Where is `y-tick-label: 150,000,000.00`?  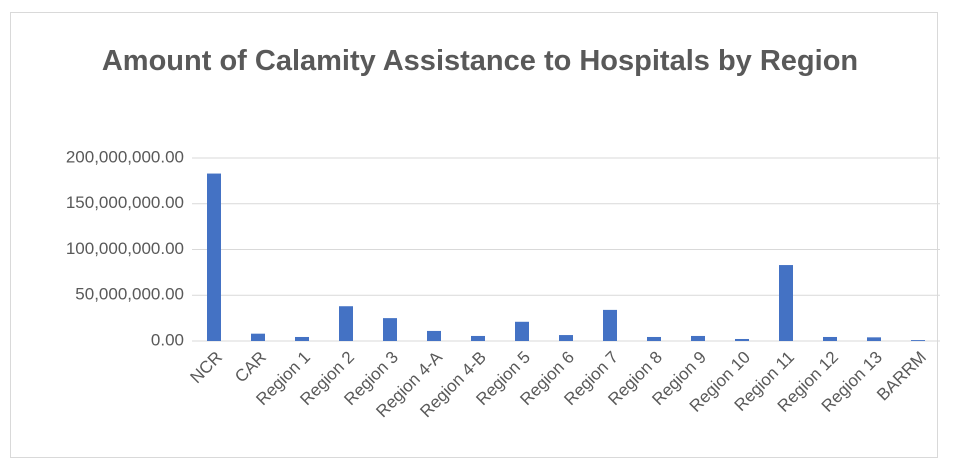
y-tick-label: 150,000,000.00 is located at coordinates (125, 202).